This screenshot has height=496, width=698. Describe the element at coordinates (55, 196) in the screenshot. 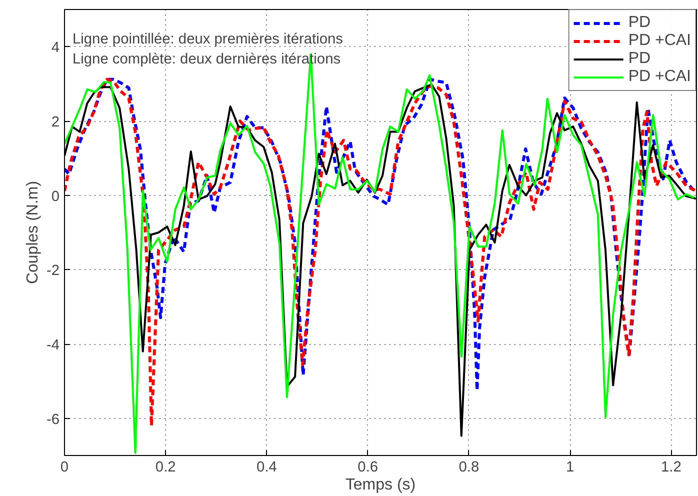

I see `y-tick-label: 0` at that location.